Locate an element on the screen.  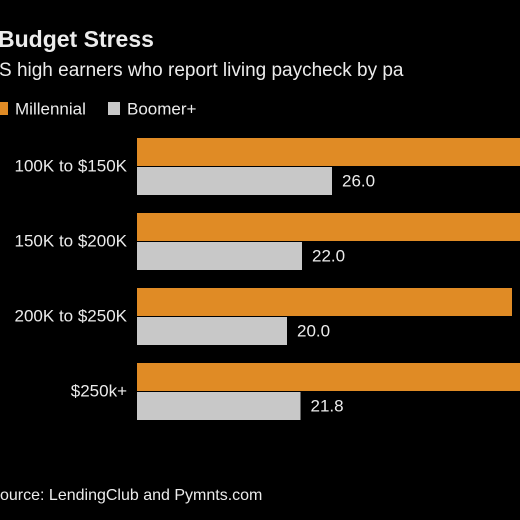
y-tick-label: 200K to $250K is located at coordinates (71, 315).